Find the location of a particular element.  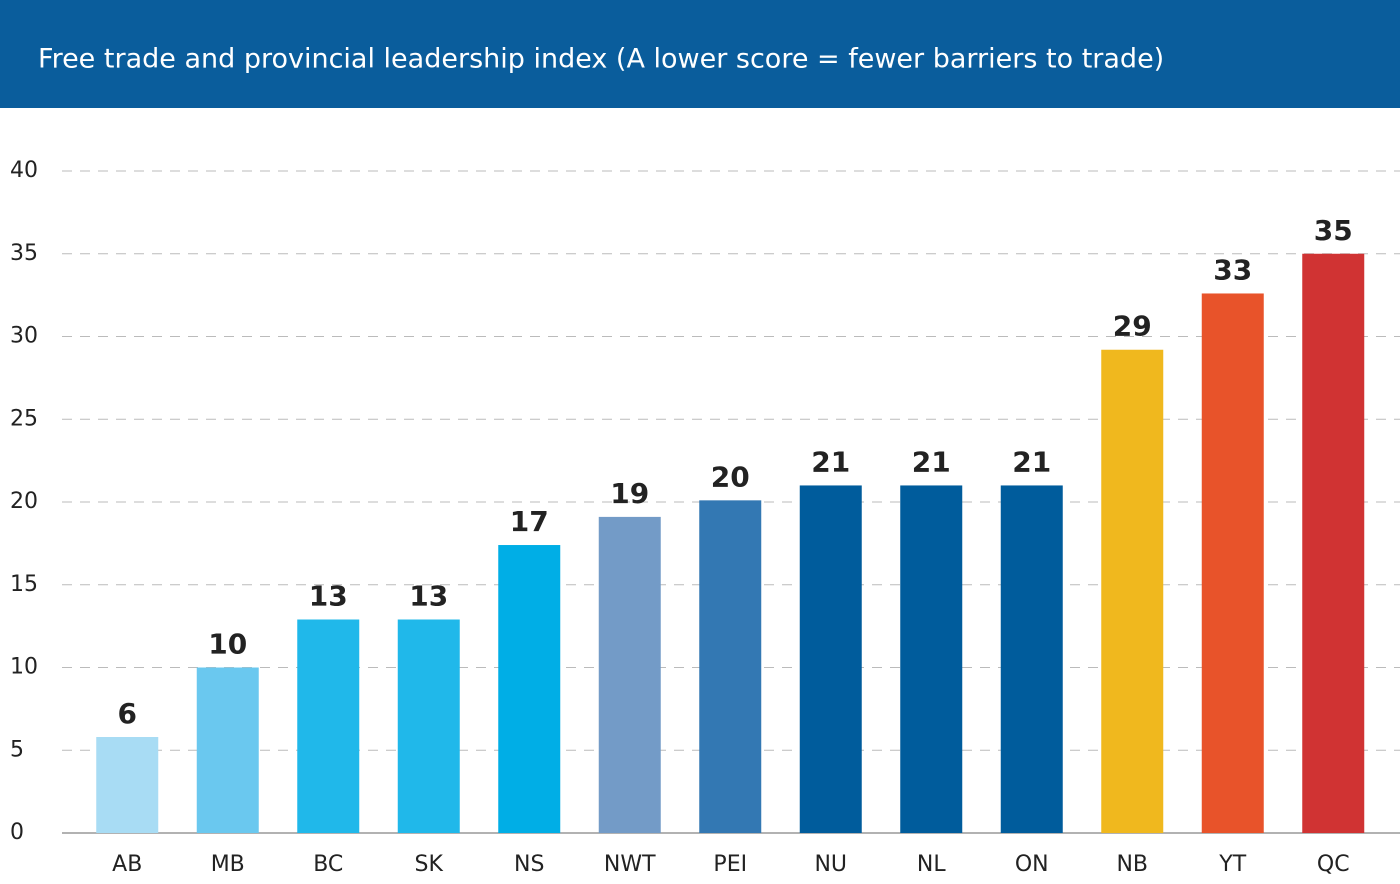

y-tick-label: 10 is located at coordinates (24, 667).